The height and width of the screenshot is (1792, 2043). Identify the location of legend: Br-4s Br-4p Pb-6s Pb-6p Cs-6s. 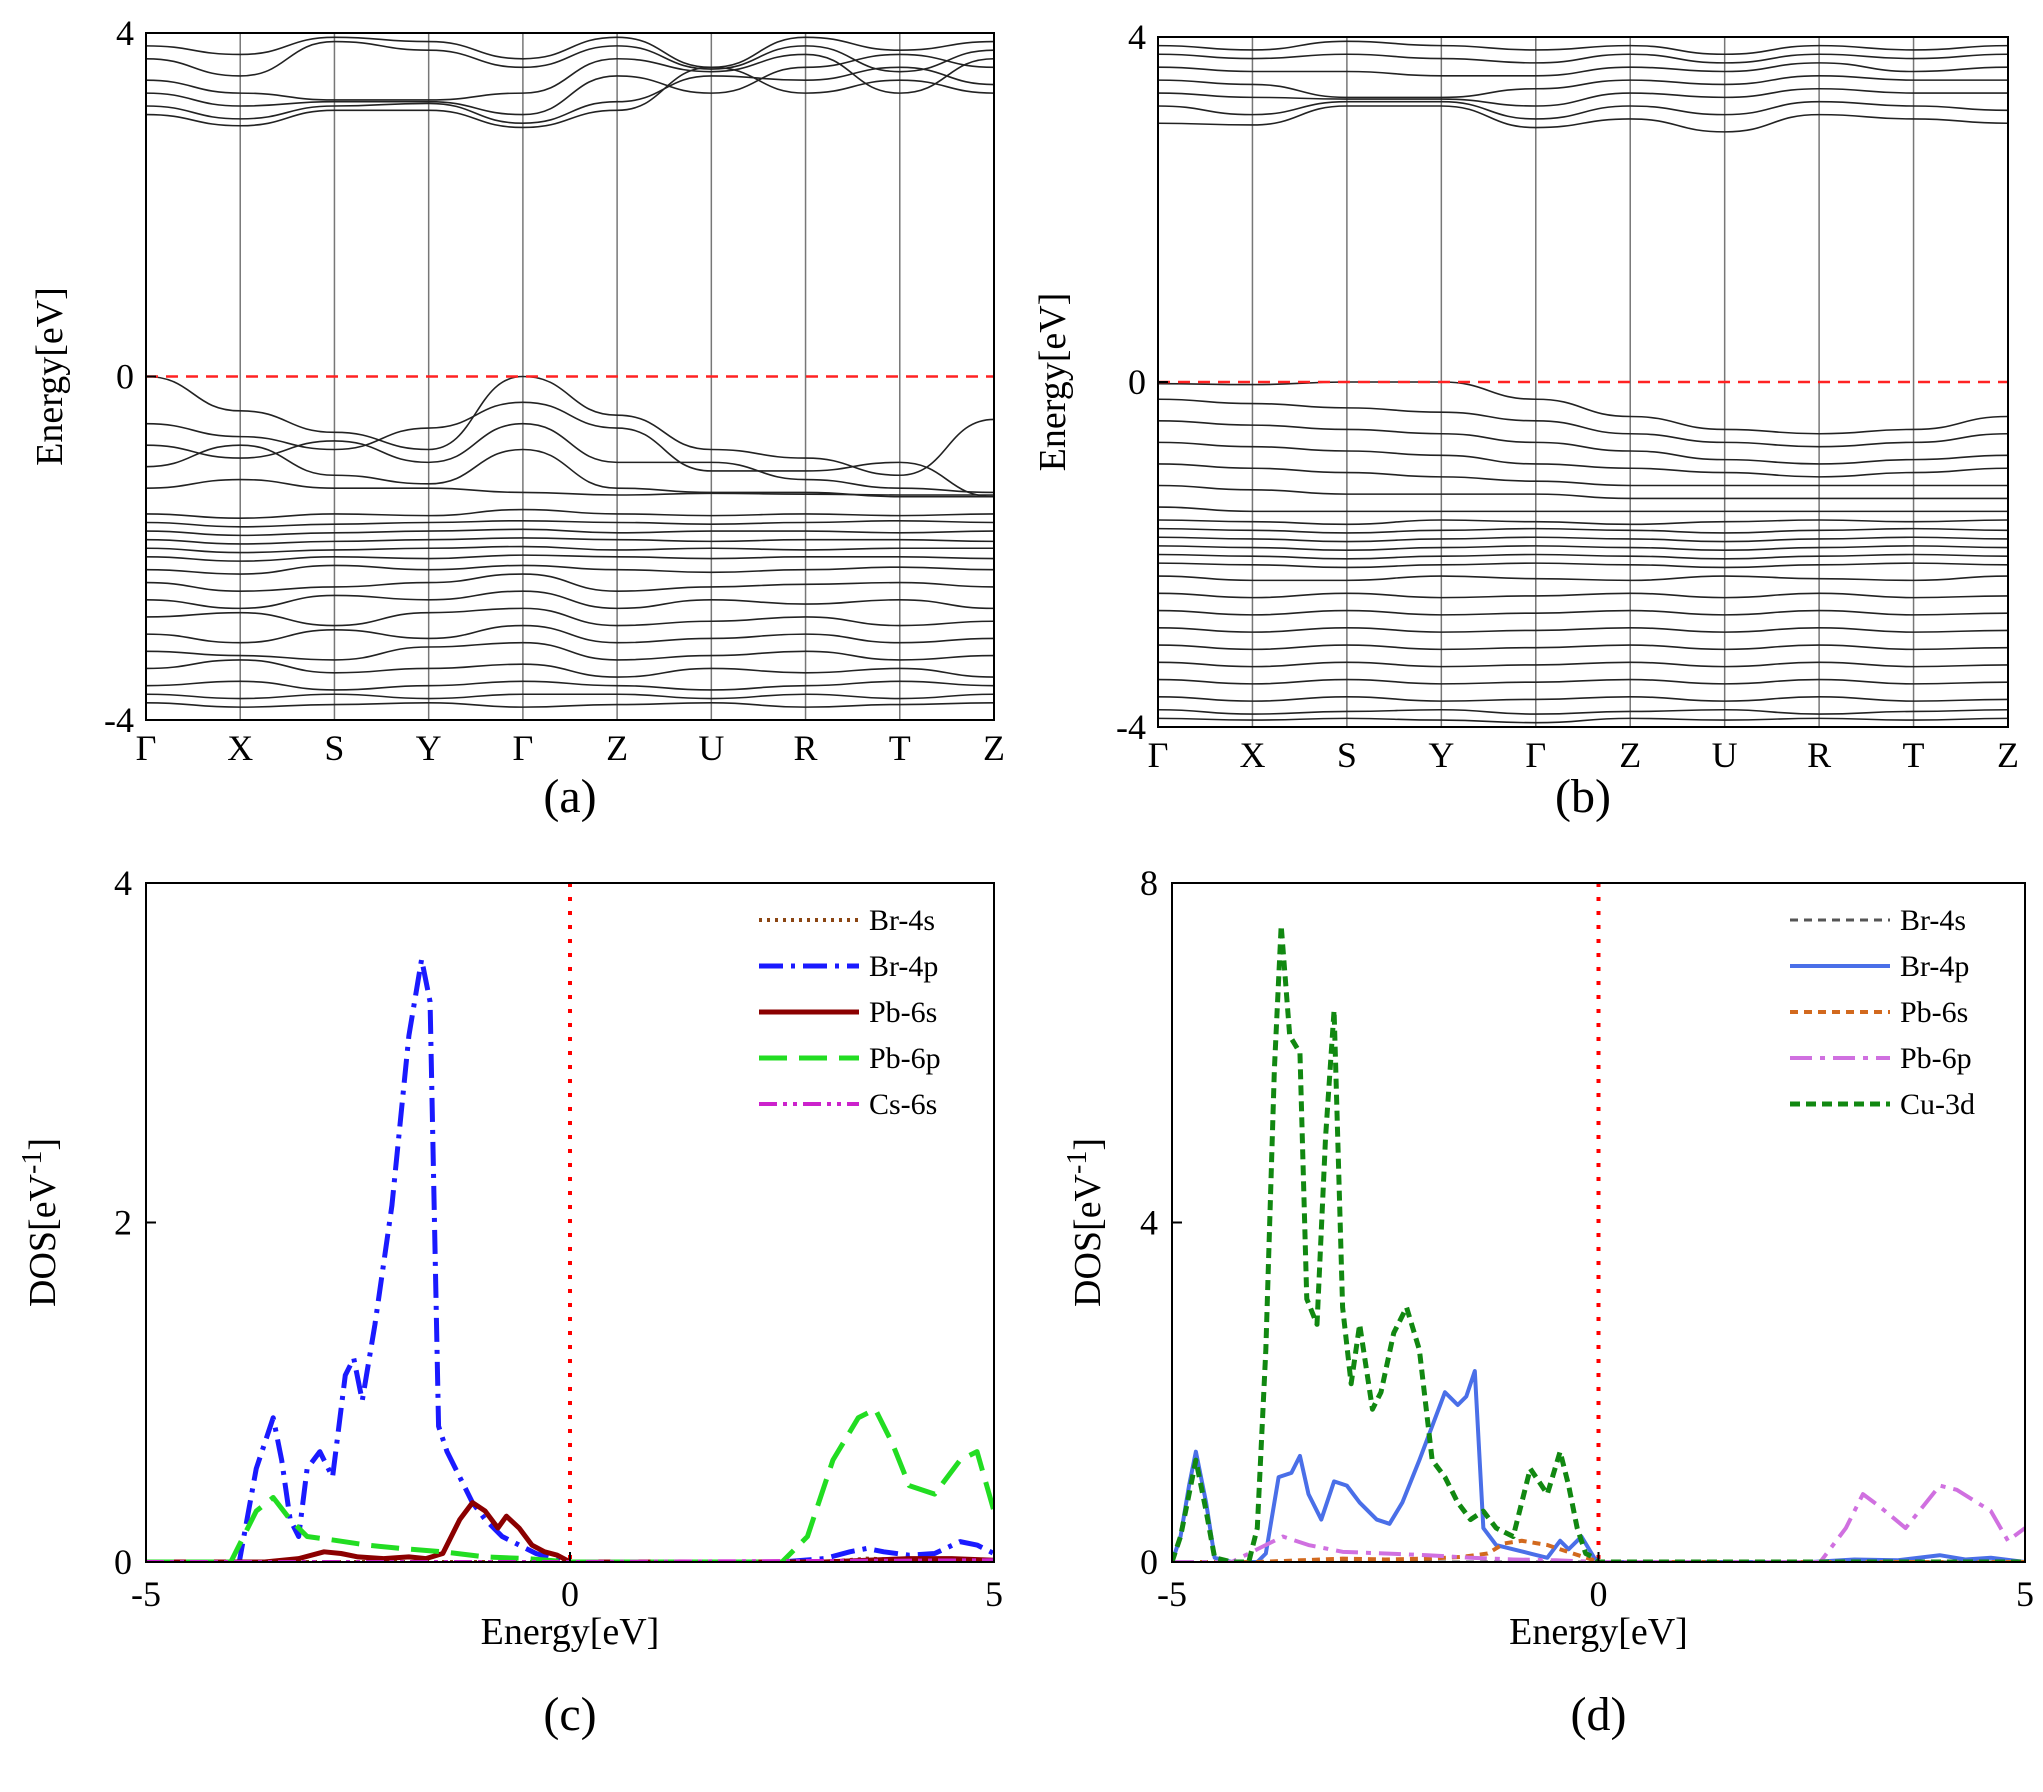
(850, 1012).